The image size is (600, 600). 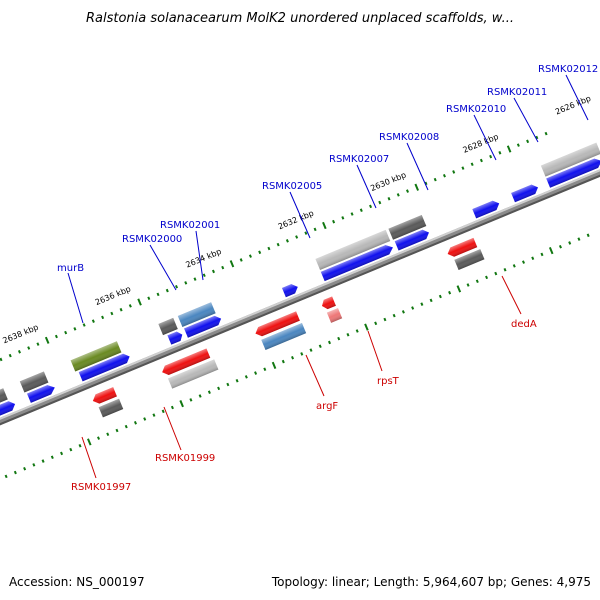 I want to click on gene-rpsT, so click(x=331, y=310).